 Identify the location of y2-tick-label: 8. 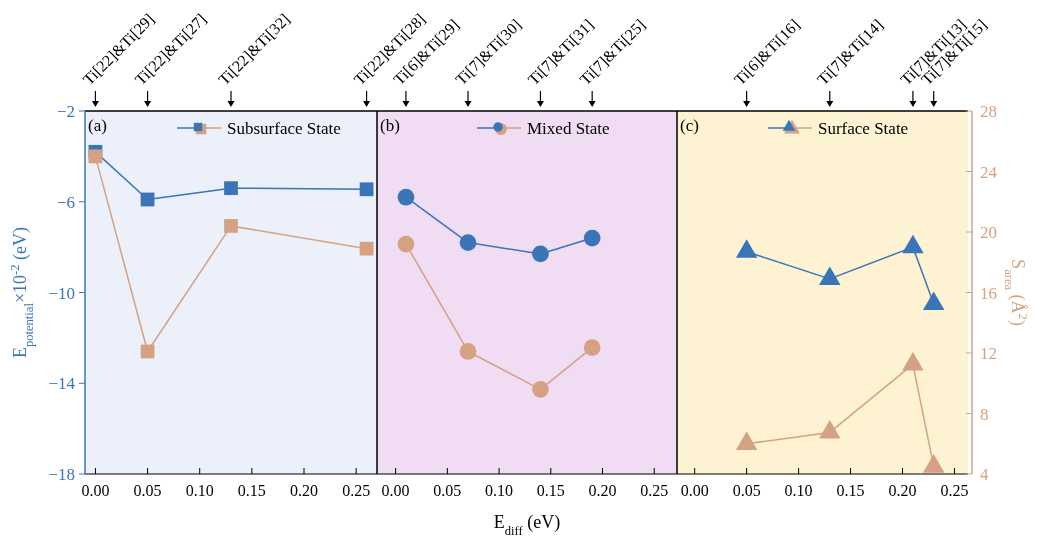
(984, 414).